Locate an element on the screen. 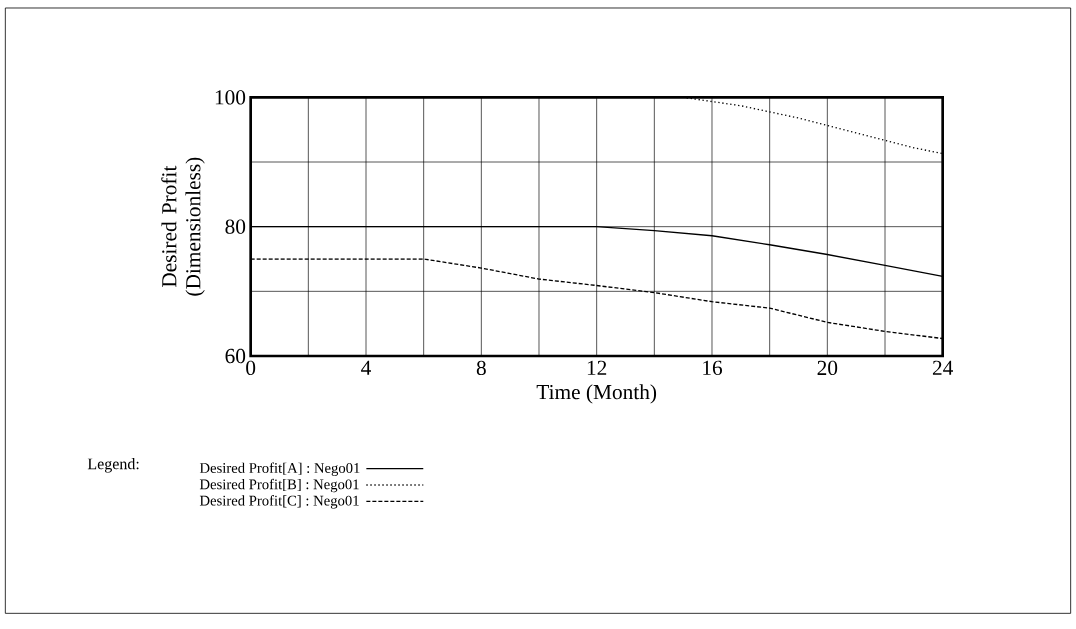 The width and height of the screenshot is (1076, 629). legend-title: Legend: is located at coordinates (113, 465).